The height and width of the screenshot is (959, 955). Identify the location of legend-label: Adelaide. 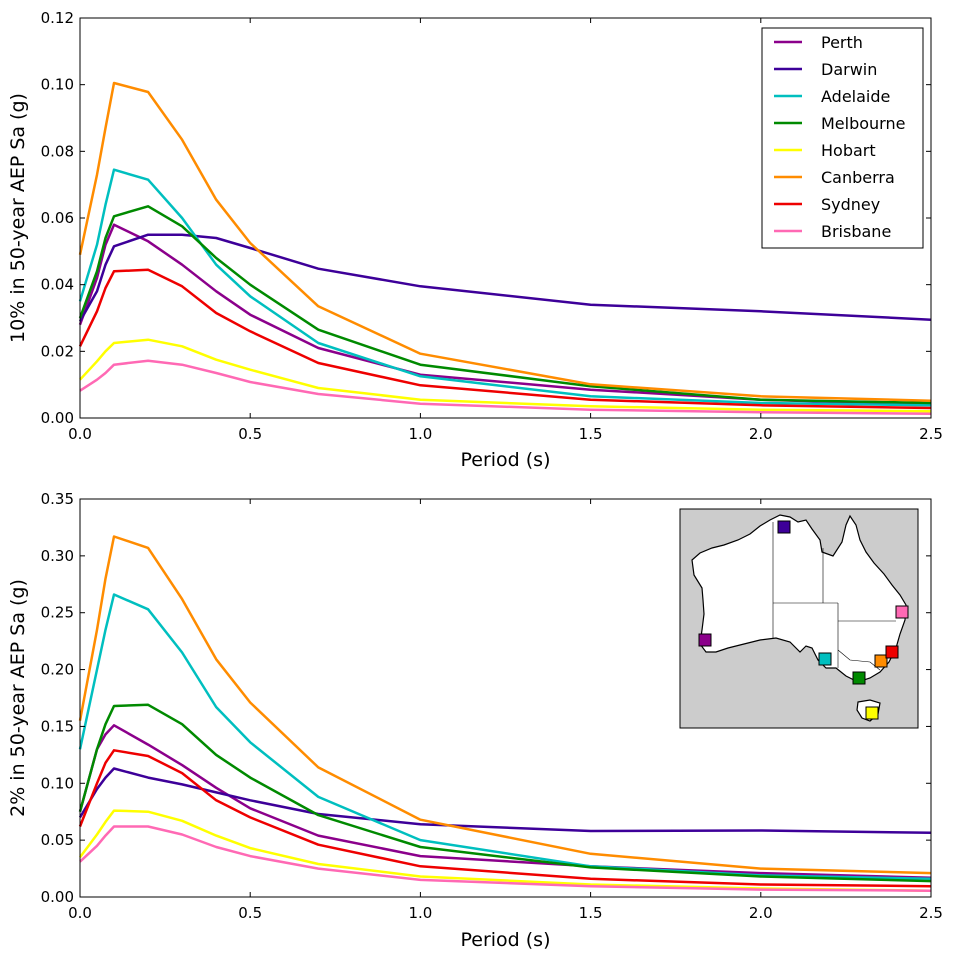
(855, 96).